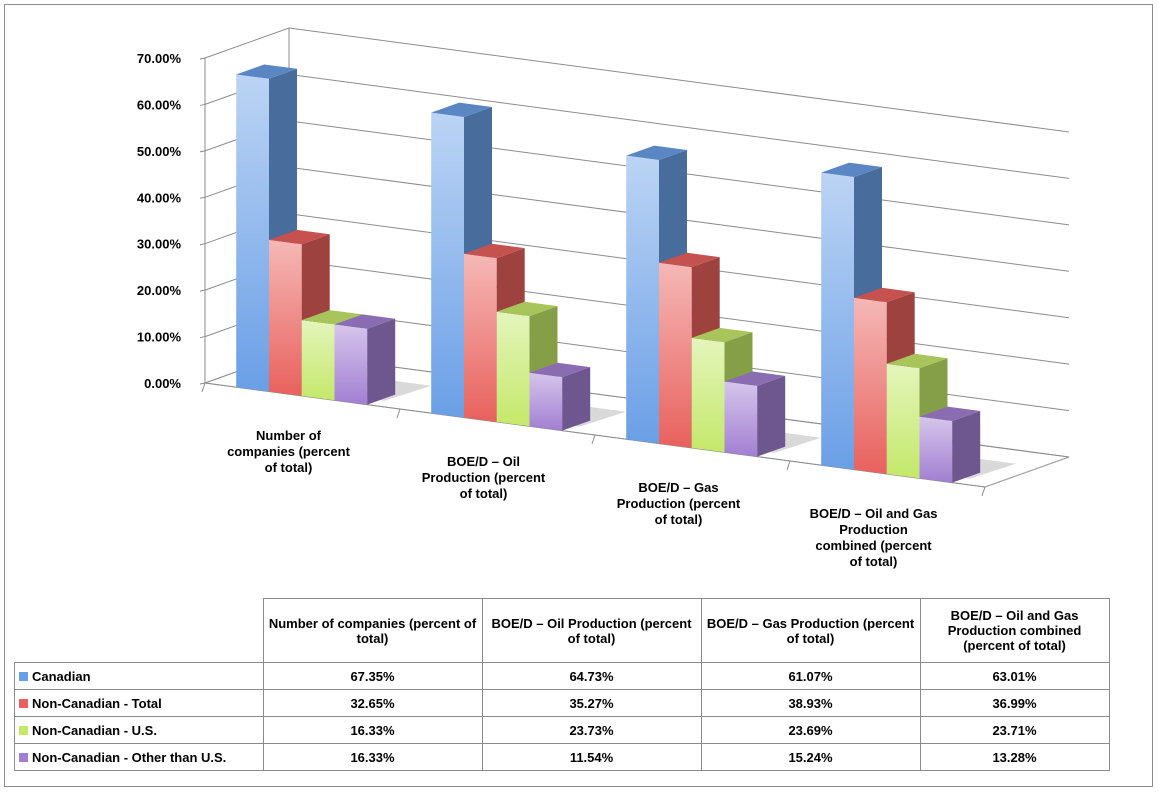 The width and height of the screenshot is (1159, 793). What do you see at coordinates (810, 676) in the screenshot?
I see `table-cell: 61.07%` at bounding box center [810, 676].